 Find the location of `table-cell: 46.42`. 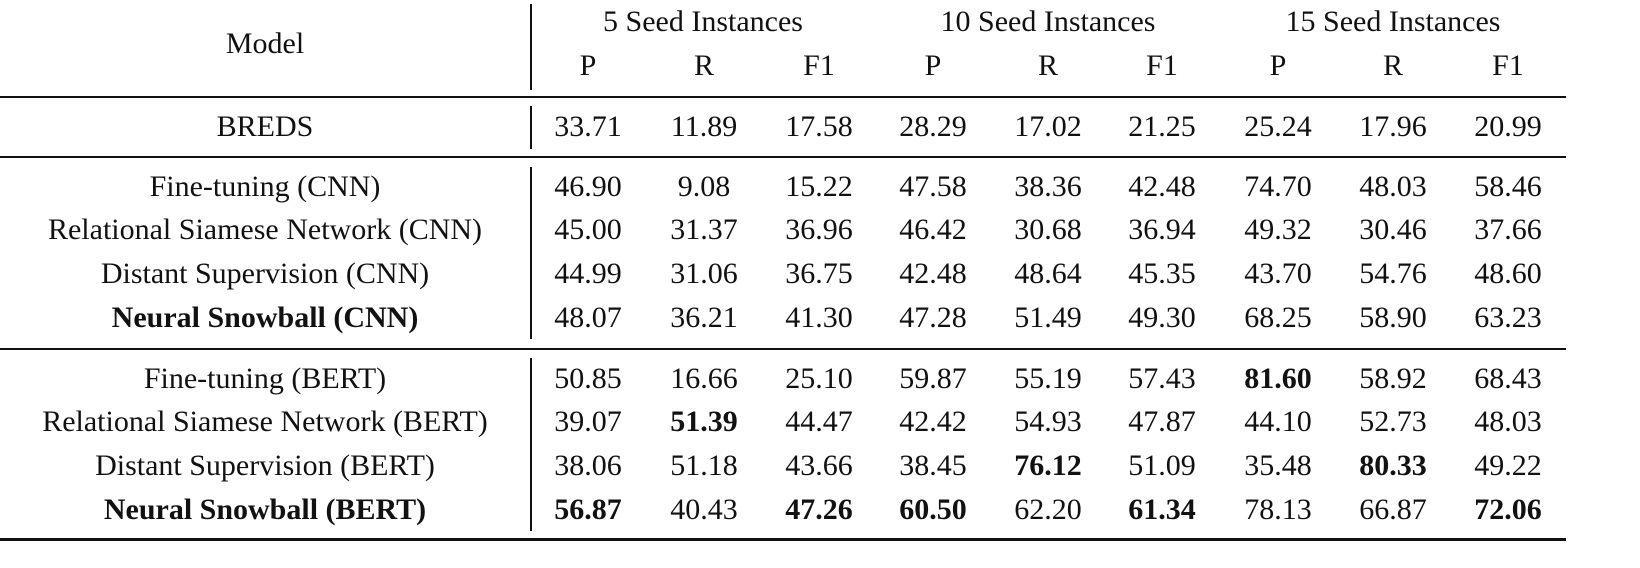

table-cell: 46.42 is located at coordinates (933, 229).